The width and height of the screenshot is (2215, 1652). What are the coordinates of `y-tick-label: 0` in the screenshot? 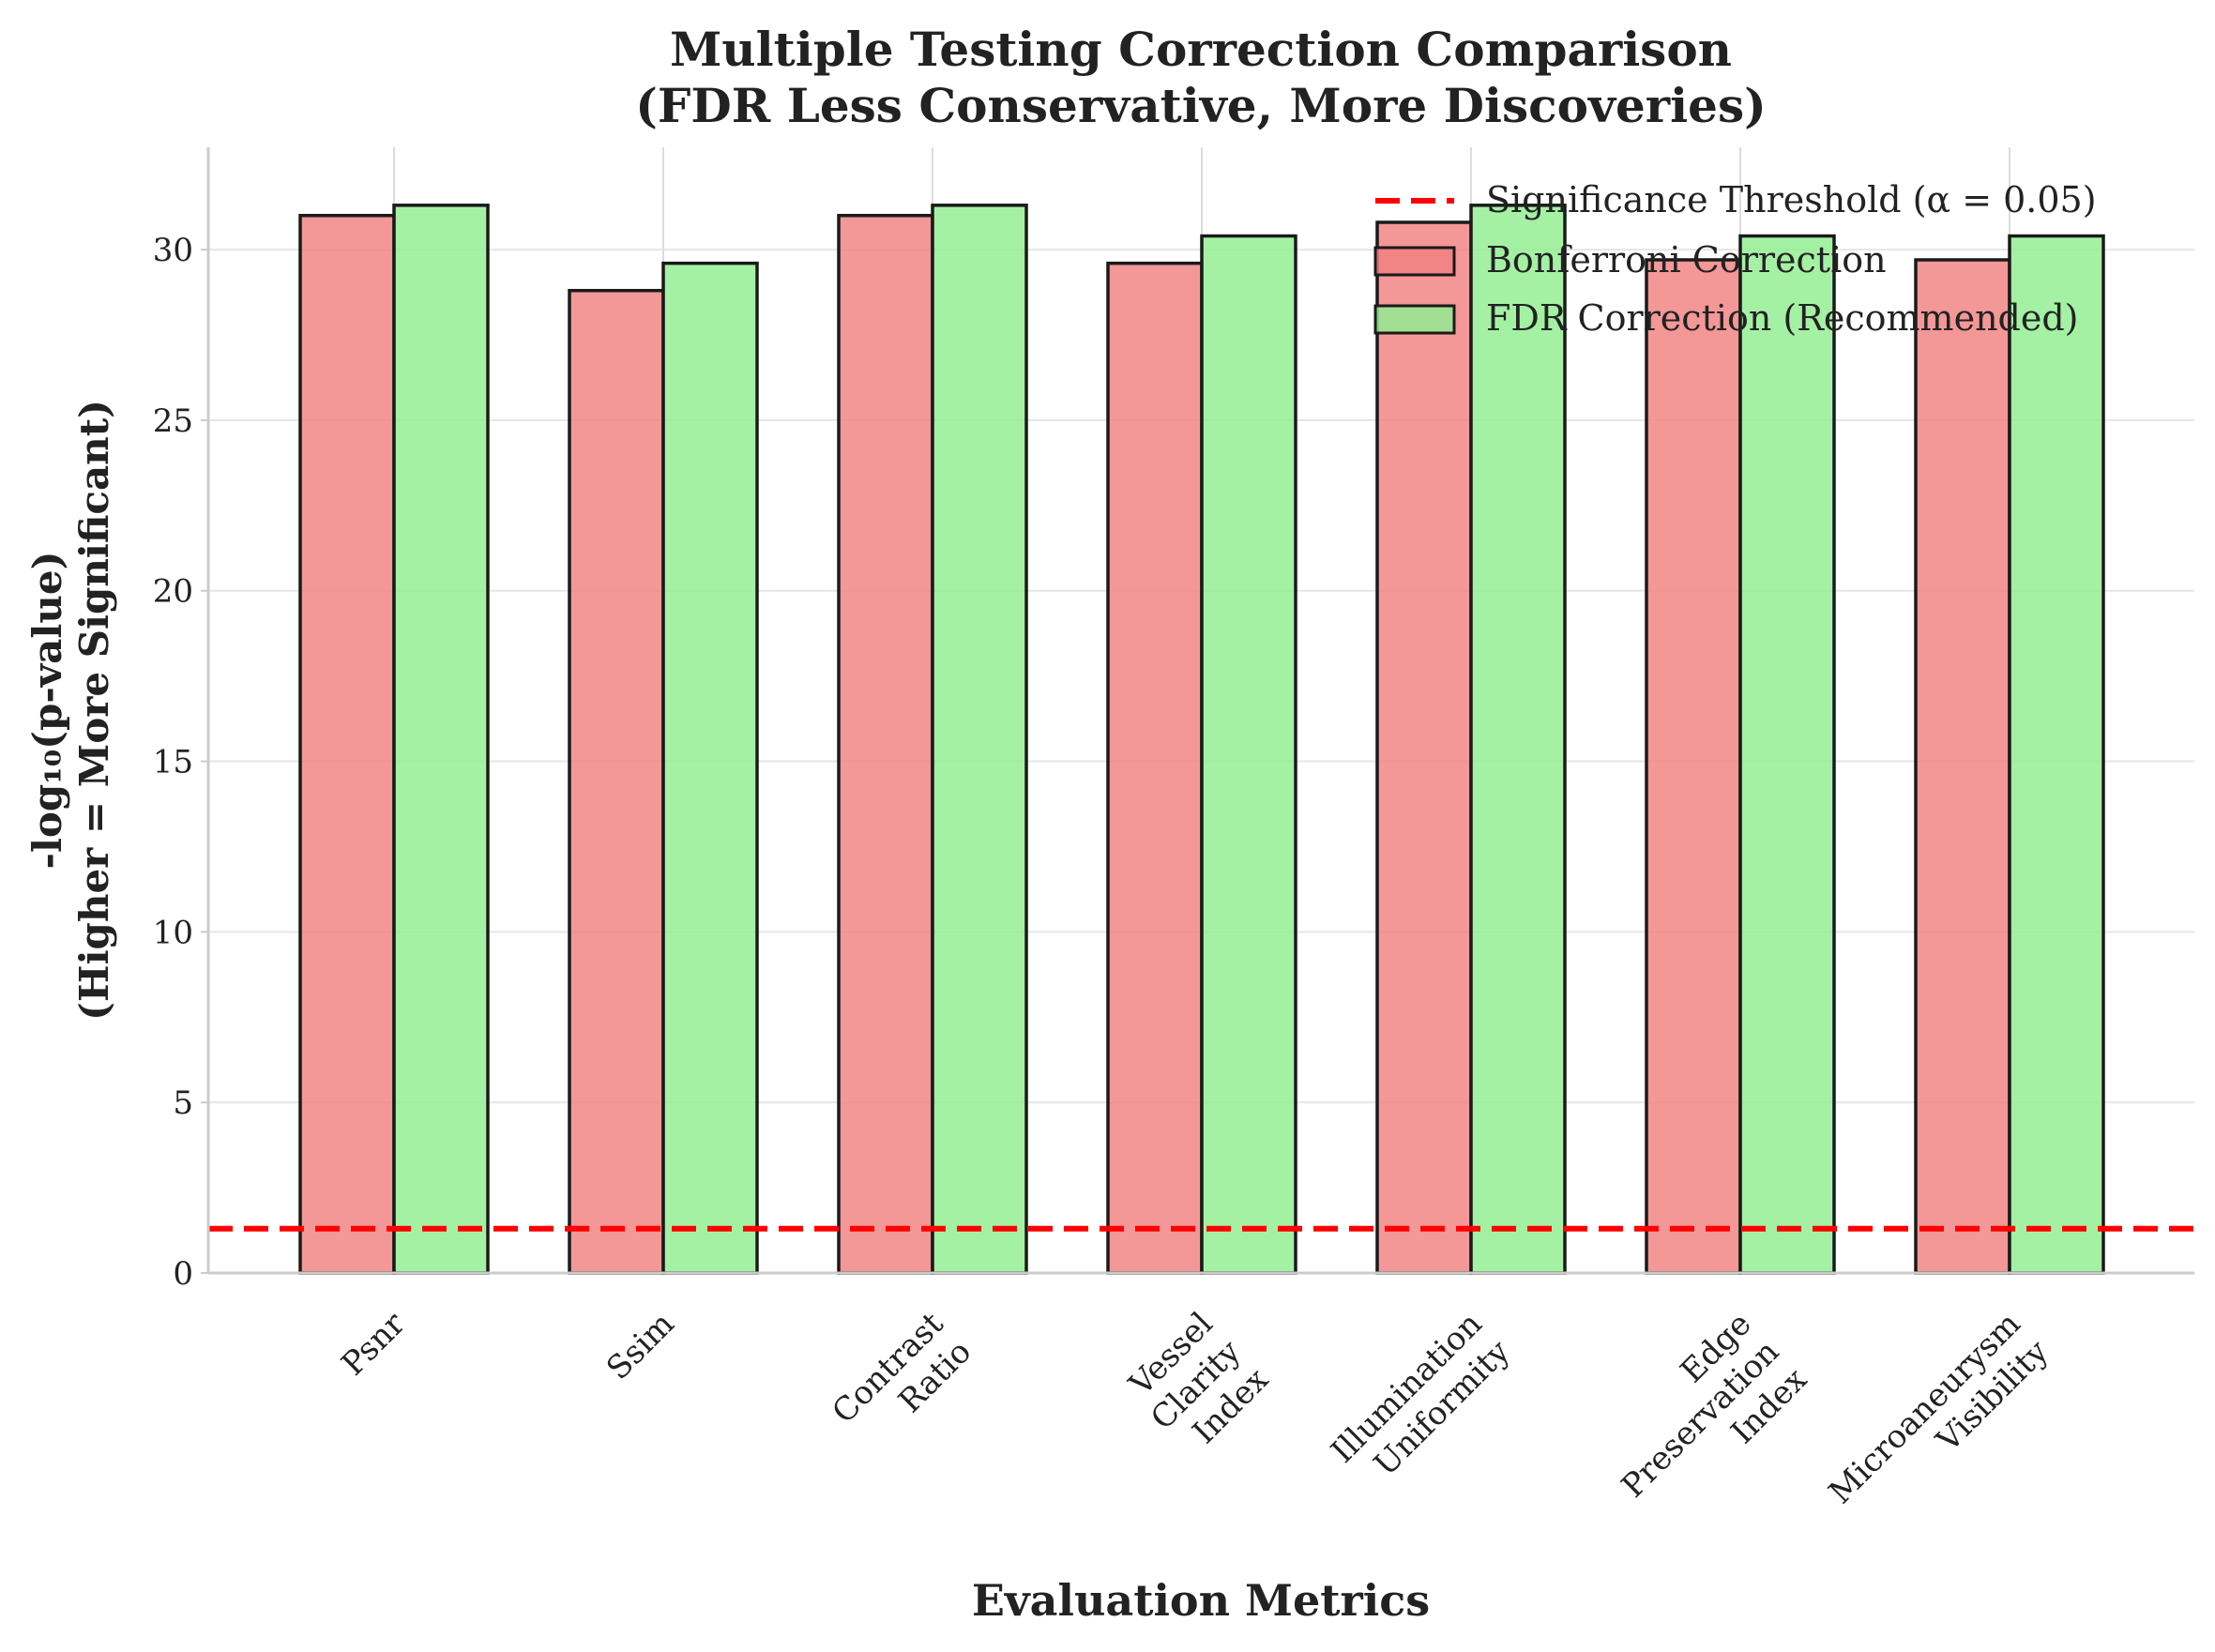 It's located at (183, 1274).